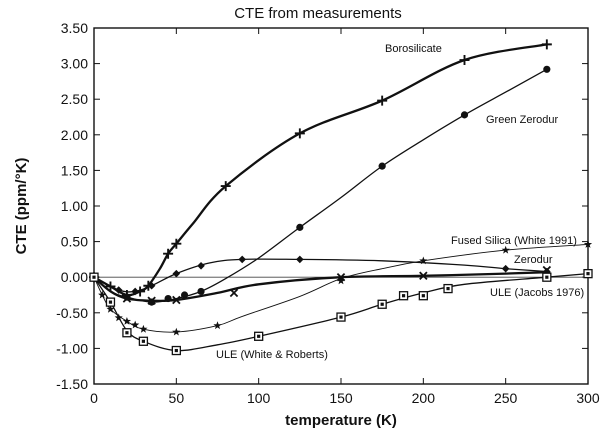 The height and width of the screenshot is (437, 611). I want to click on y-tick-label: 0.00, so click(74, 277).